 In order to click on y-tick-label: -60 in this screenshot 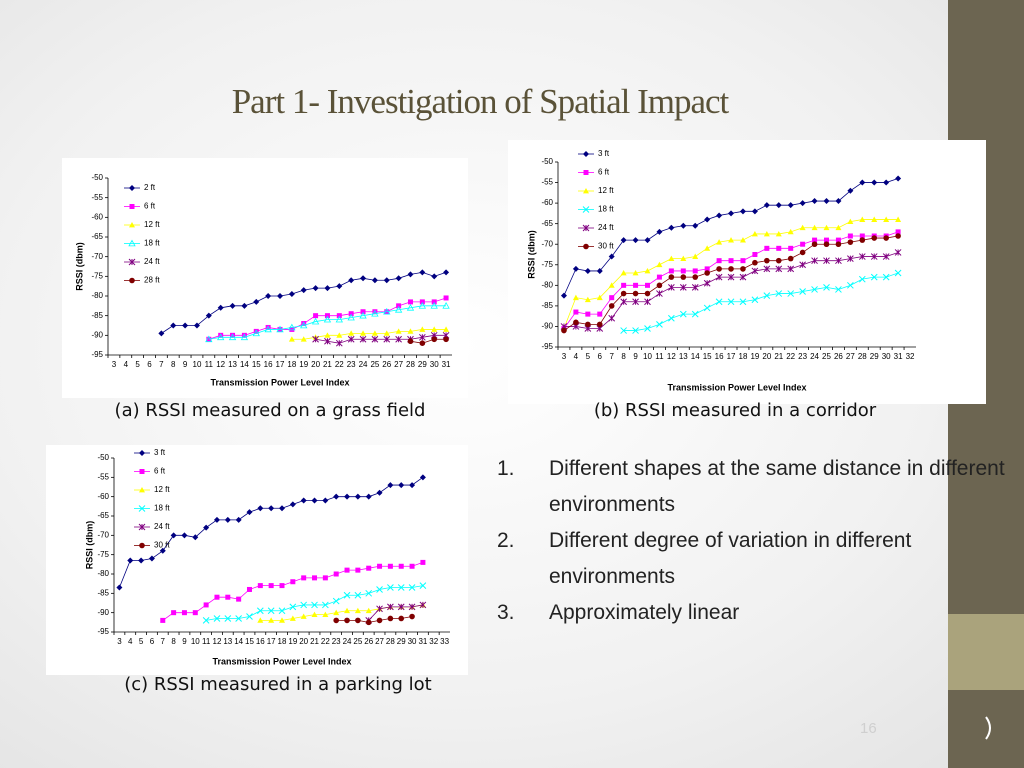, I will do `click(547, 202)`.